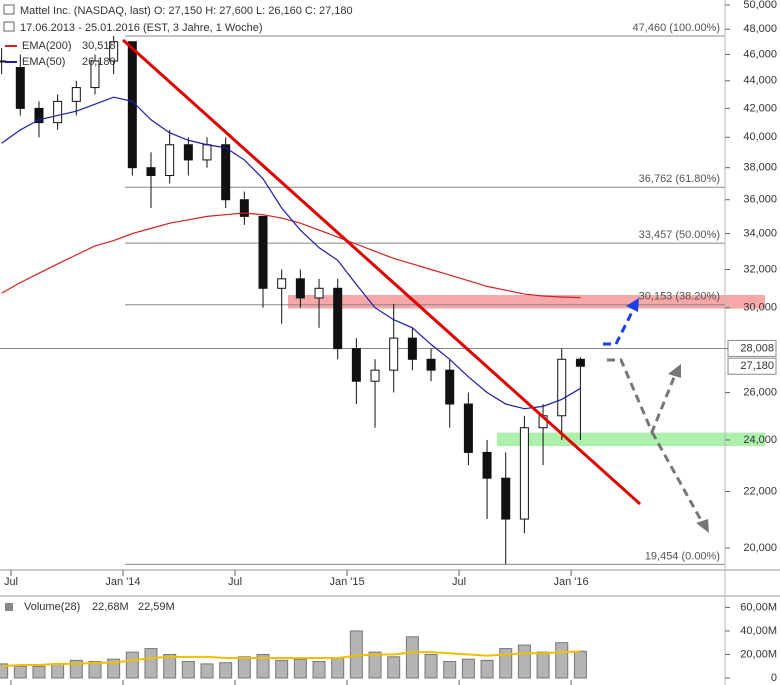  What do you see at coordinates (679, 179) in the screenshot?
I see `fib-label: 36,762 (61.80%)` at bounding box center [679, 179].